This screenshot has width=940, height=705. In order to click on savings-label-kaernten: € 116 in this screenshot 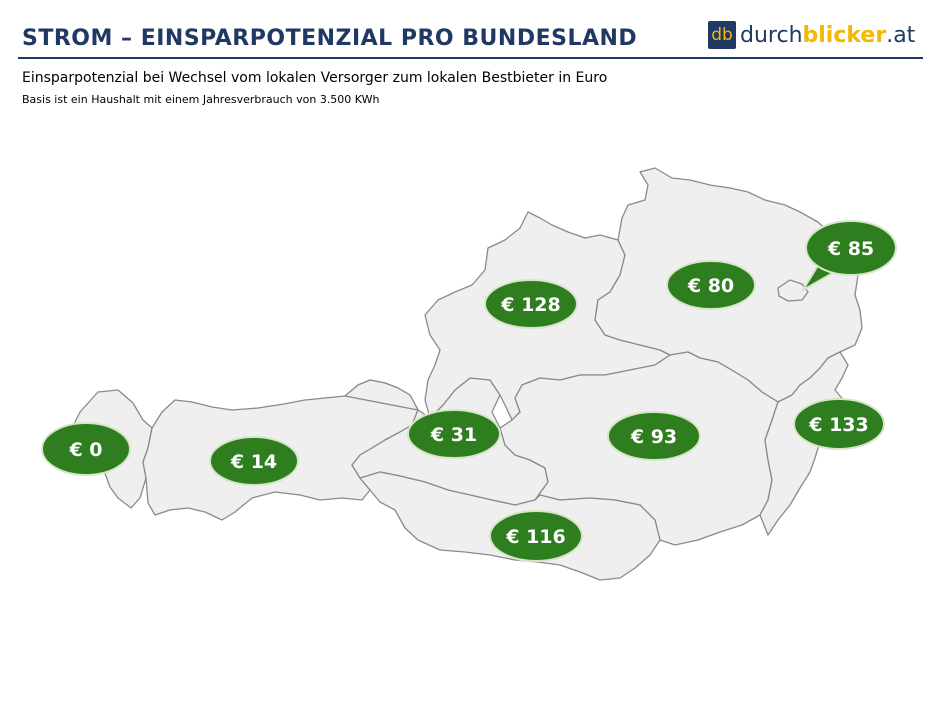, I will do `click(535, 537)`.